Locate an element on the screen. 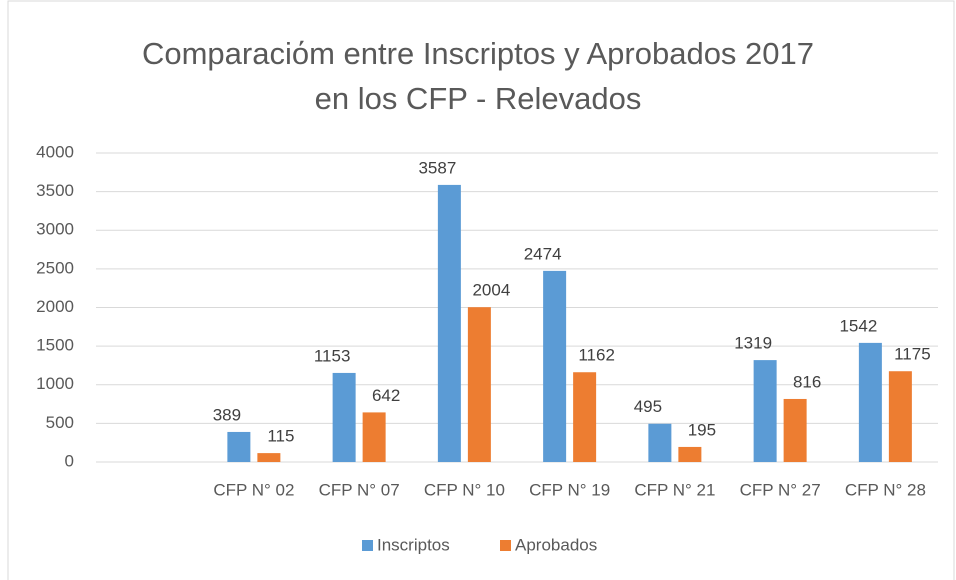 The width and height of the screenshot is (956, 580). data-label: 195 is located at coordinates (702, 429).